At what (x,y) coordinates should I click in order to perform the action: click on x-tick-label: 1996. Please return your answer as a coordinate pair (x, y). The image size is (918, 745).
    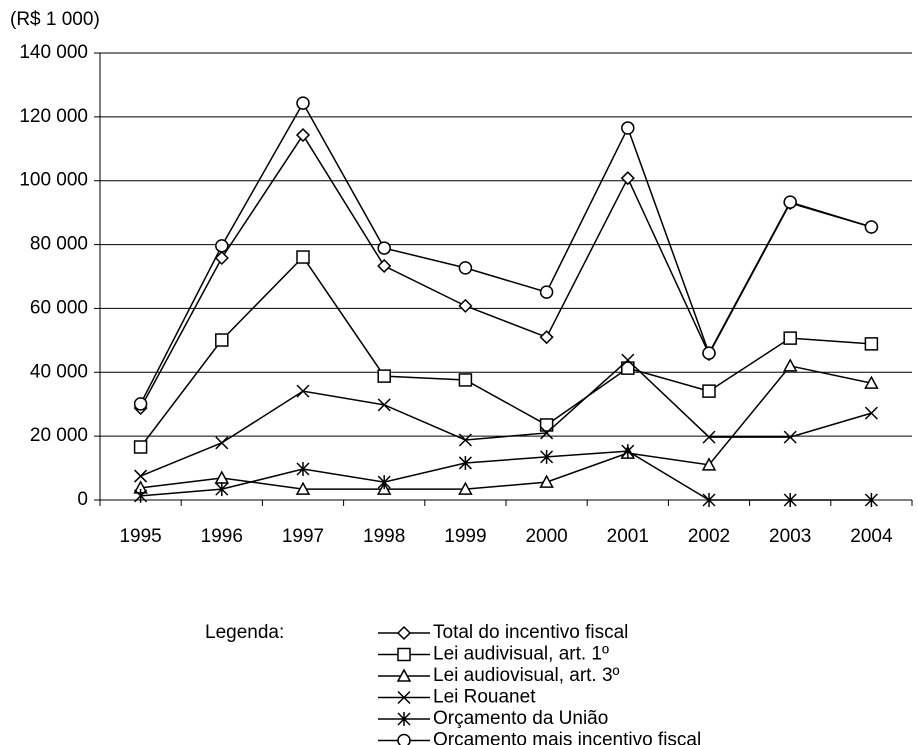
    Looking at the image, I should click on (222, 536).